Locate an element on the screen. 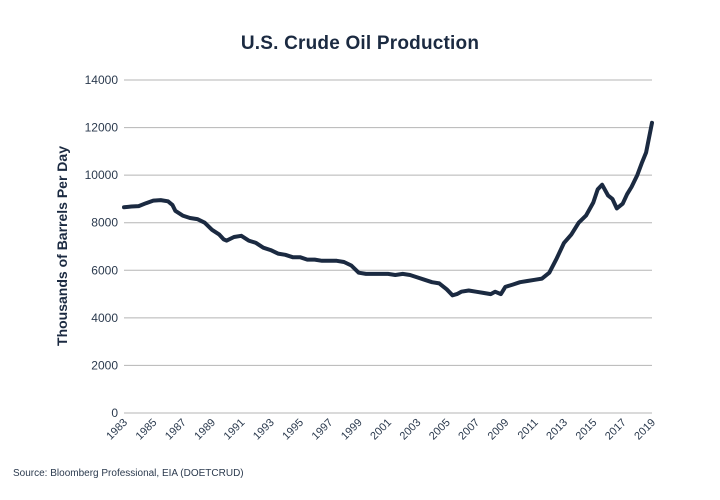 The height and width of the screenshot is (500, 720). y-tick-label: 12000 is located at coordinates (102, 128).